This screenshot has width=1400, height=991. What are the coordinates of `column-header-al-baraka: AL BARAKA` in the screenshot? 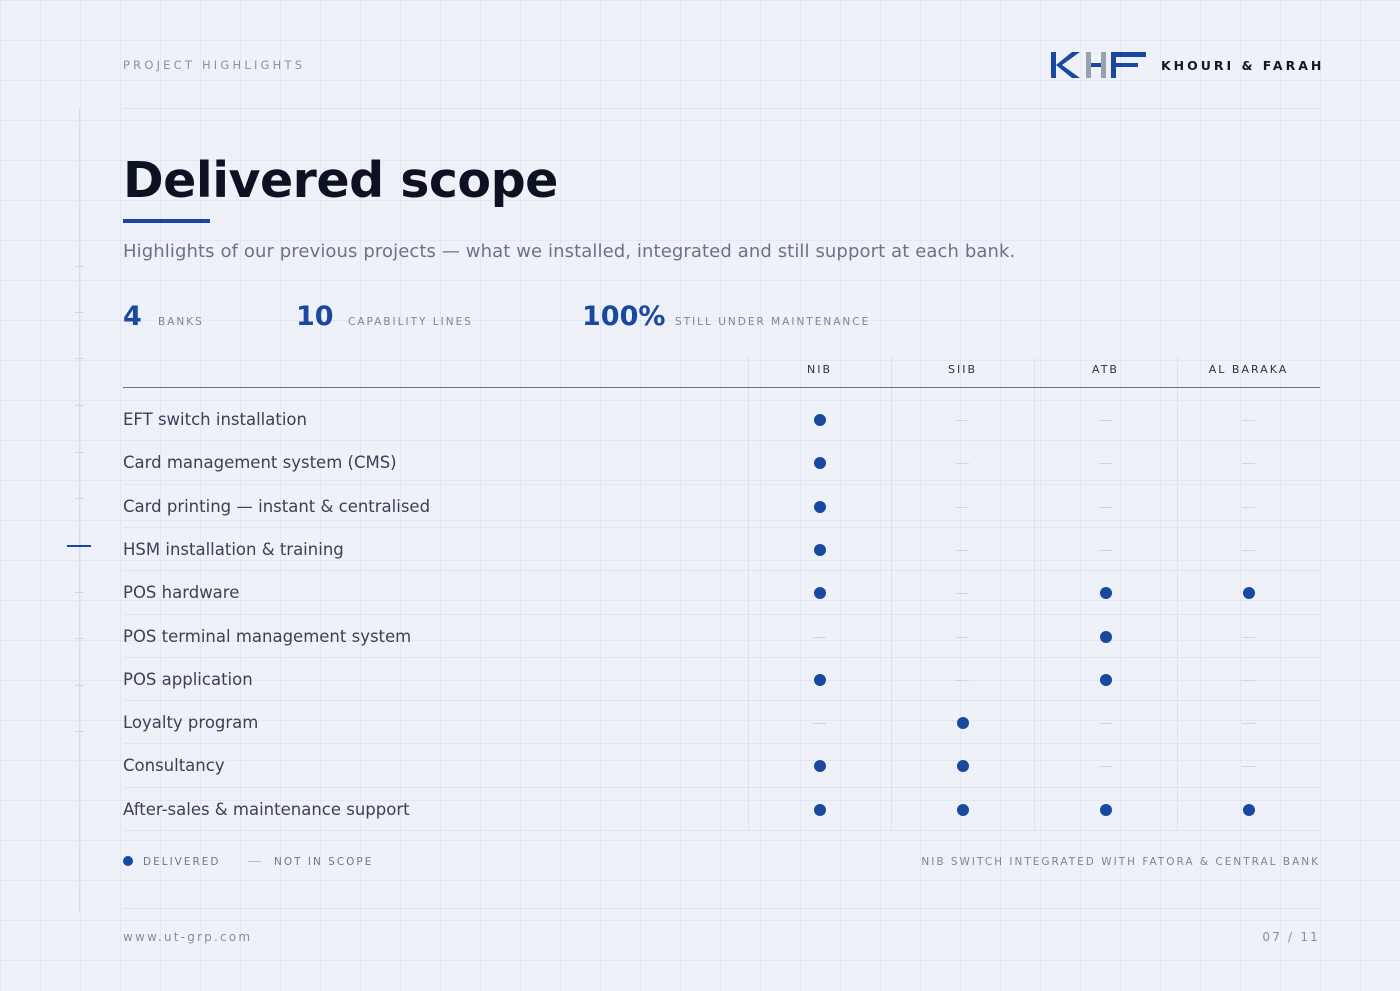 It's located at (1248, 369).